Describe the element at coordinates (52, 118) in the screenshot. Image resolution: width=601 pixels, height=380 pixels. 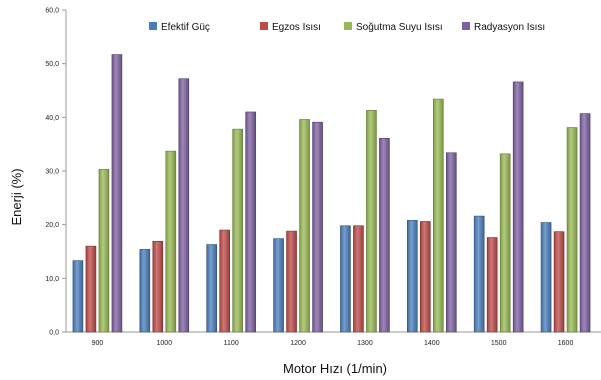
I see `y-tick-label: 40,0` at that location.